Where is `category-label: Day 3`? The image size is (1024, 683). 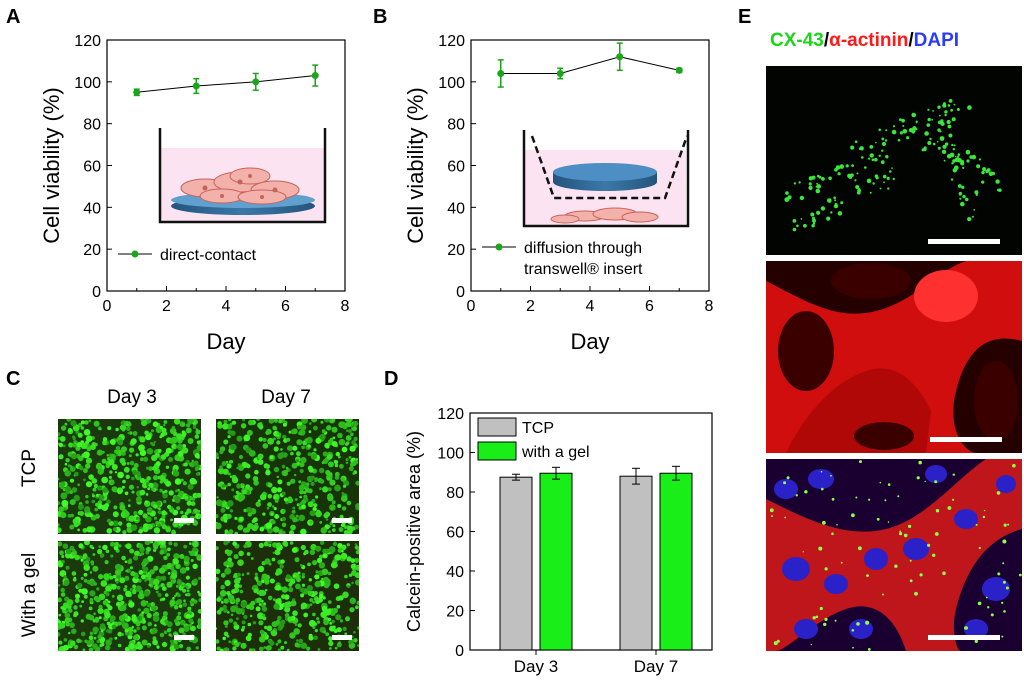
category-label: Day 3 is located at coordinates (536, 666).